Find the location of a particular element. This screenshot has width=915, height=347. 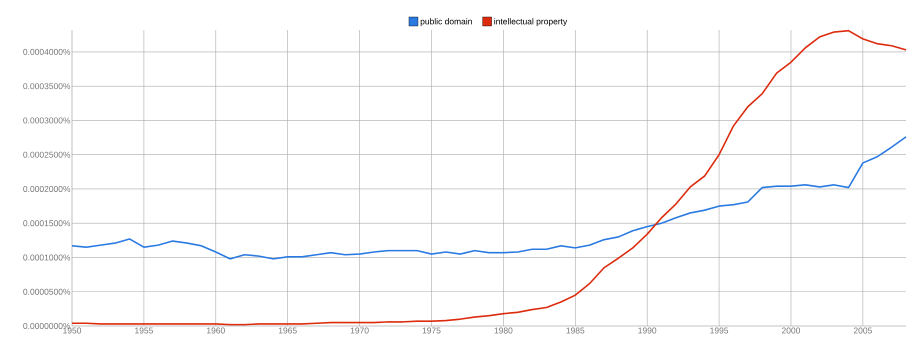

y-tick-label: 0.0002000% is located at coordinates (46, 189).